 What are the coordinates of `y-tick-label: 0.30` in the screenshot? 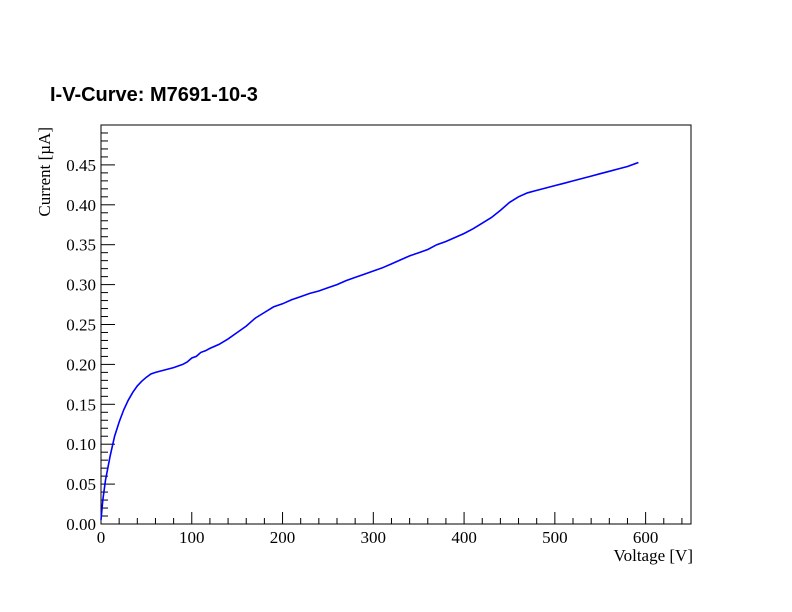 It's located at (81, 285).